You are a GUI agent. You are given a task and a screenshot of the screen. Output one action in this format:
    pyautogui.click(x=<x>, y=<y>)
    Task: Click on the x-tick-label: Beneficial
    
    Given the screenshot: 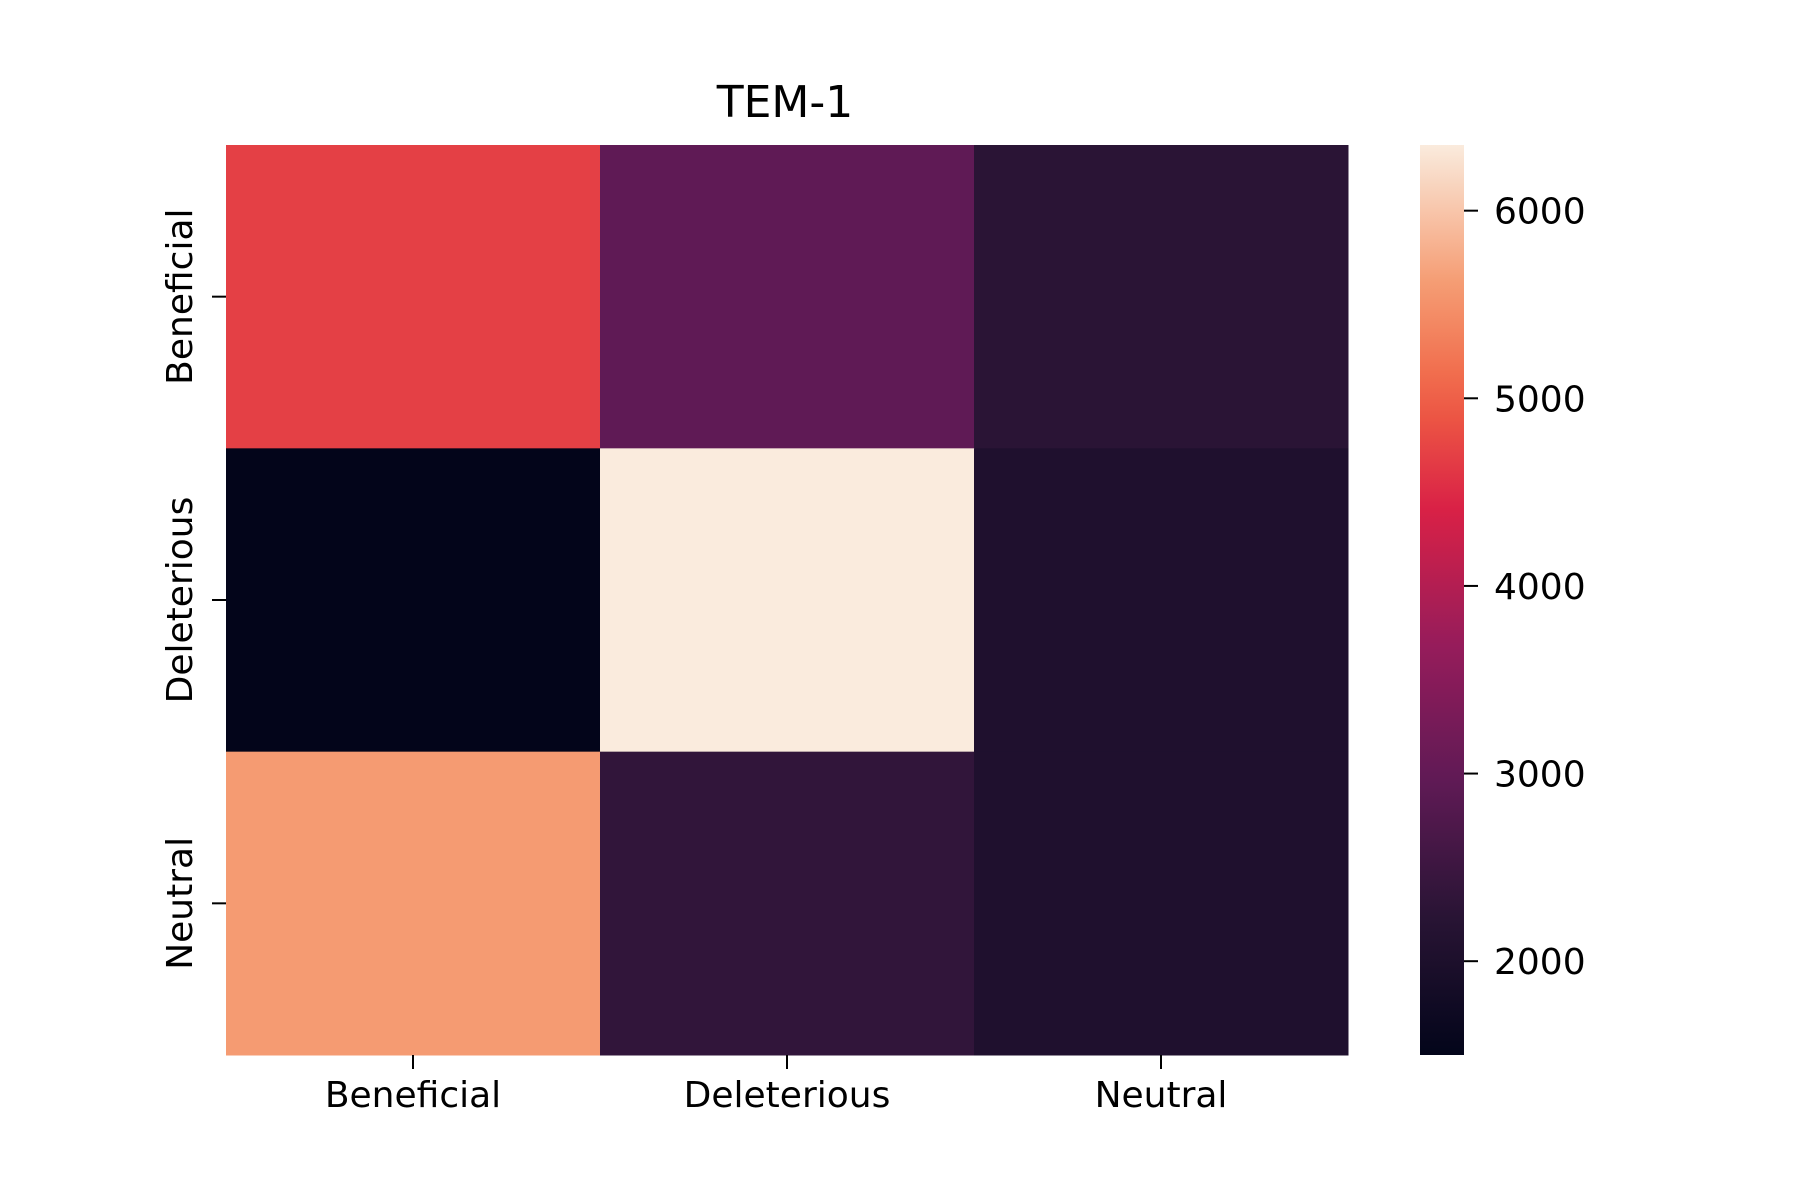 What is the action you would take?
    pyautogui.click(x=413, y=1095)
    